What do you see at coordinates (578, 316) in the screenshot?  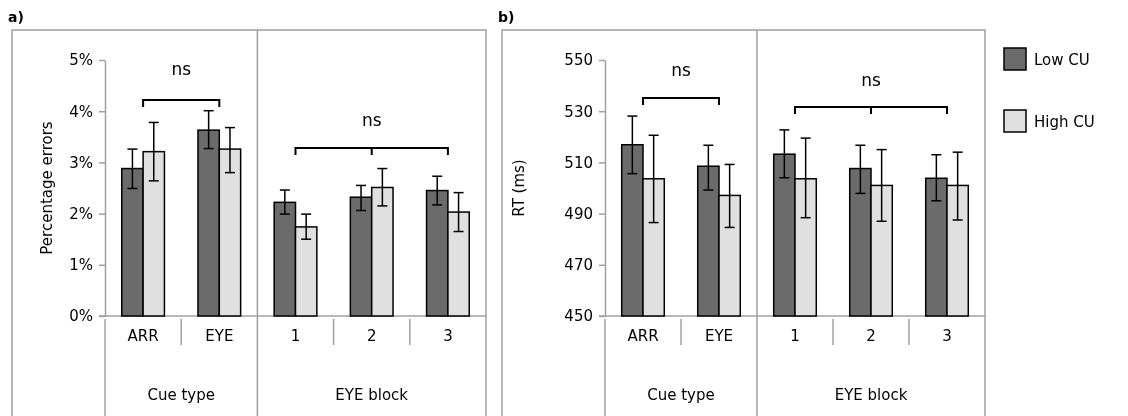 I see `y-tick-label: 450` at bounding box center [578, 316].